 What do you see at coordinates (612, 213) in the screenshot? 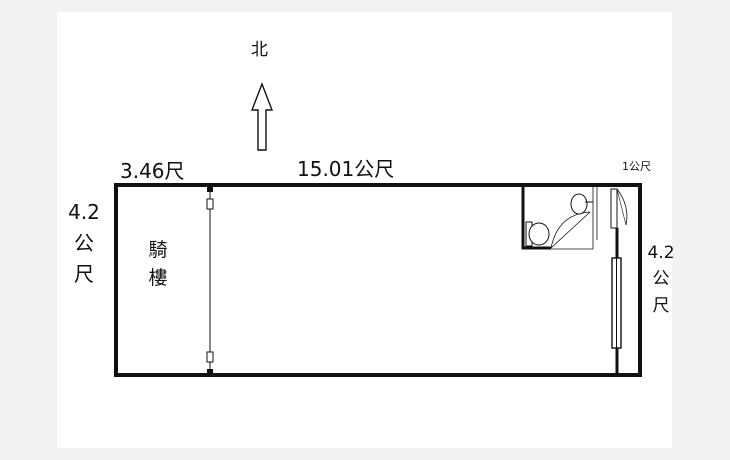
I see `entry-door-icon` at bounding box center [612, 213].